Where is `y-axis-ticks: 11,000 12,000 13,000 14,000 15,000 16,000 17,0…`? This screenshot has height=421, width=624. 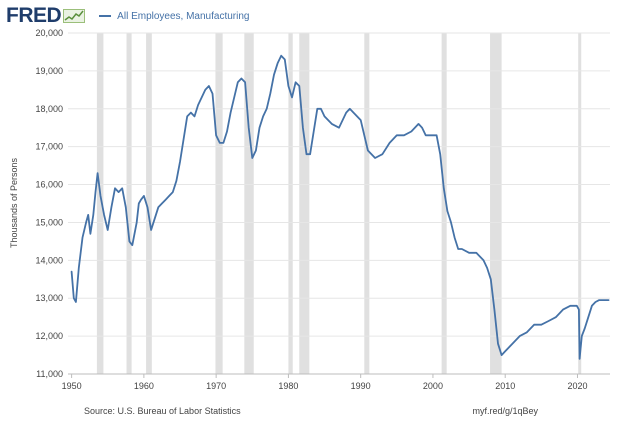
y-axis-ticks: 11,000 12,000 13,000 14,000 15,000 16,000 17,0… is located at coordinates (49, 203).